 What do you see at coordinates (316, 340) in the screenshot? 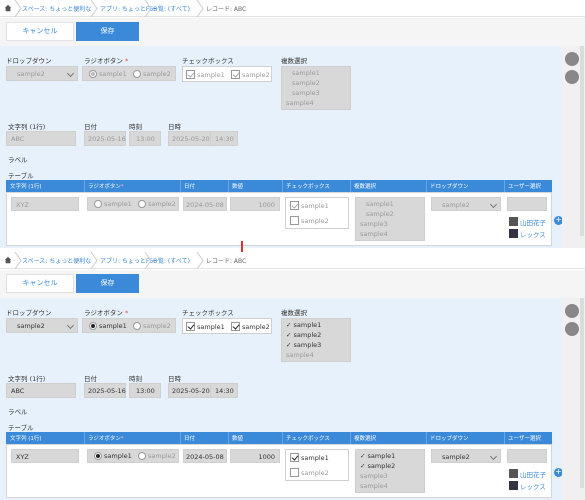
I see `multi-select: ✓ sample1 ✓ sample2 ✓ sample3 sample4` at bounding box center [316, 340].